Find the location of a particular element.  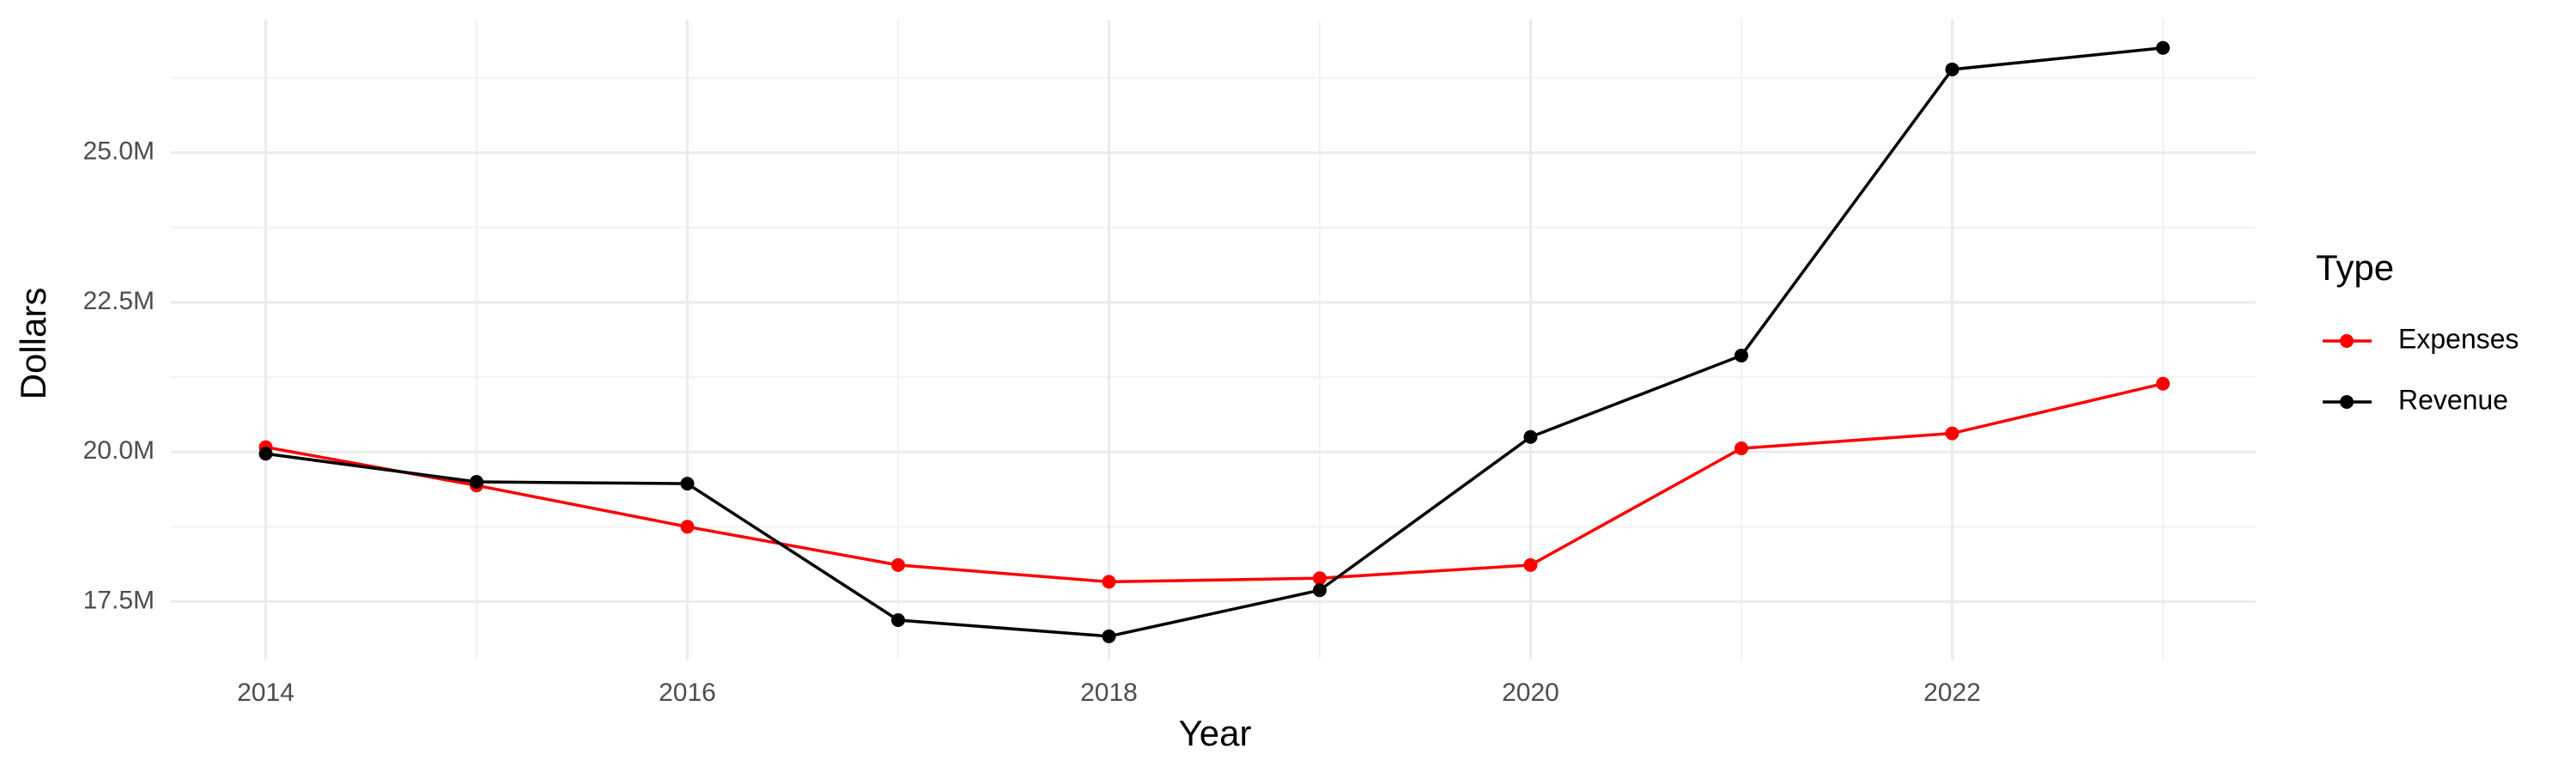

legend-title: Type is located at coordinates (2355, 267).